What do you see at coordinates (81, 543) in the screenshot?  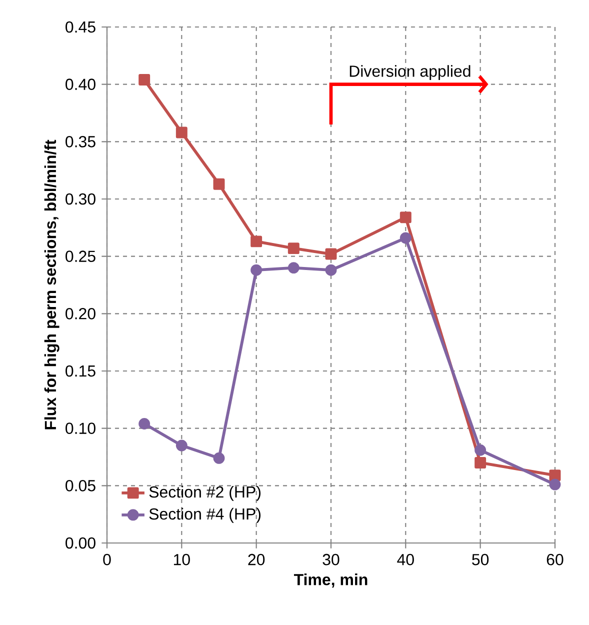 I see `y-tick-label: 0.00` at bounding box center [81, 543].